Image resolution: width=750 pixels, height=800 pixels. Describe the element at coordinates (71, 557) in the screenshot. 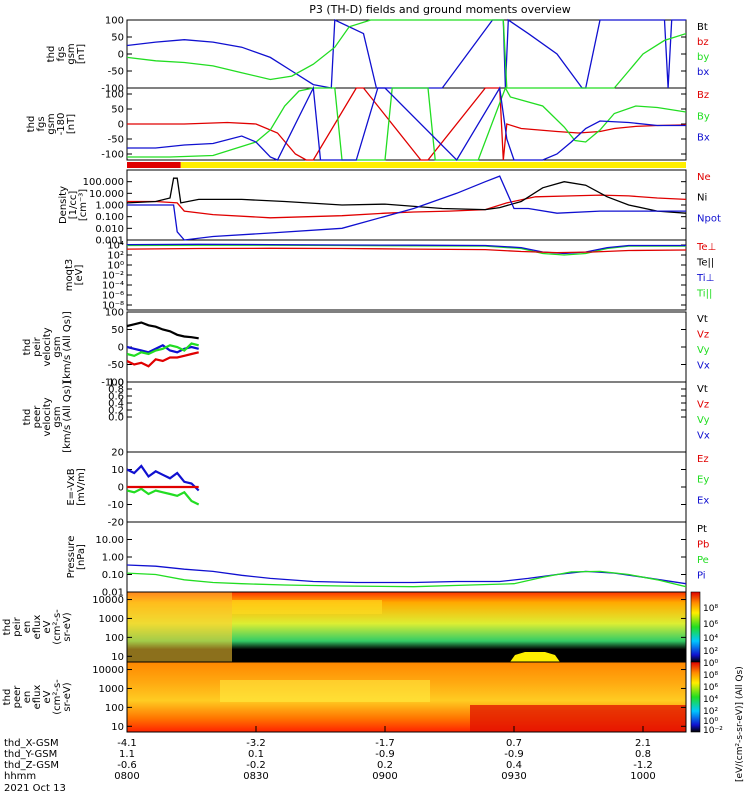

I see `y-axis-label-line: Pressure` at that location.